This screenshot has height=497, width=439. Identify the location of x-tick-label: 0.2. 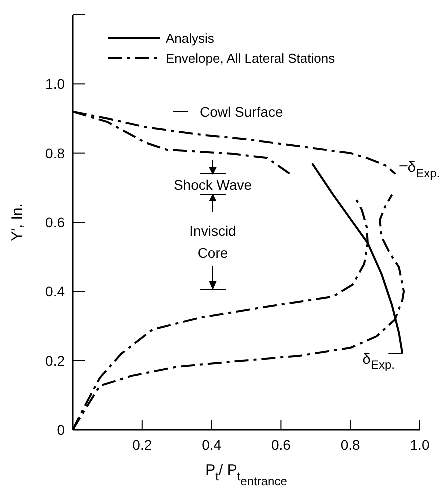
(142, 445).